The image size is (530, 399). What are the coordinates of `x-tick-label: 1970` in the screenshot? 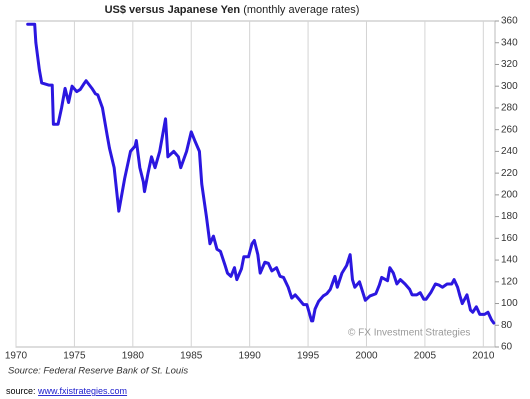 It's located at (16, 356).